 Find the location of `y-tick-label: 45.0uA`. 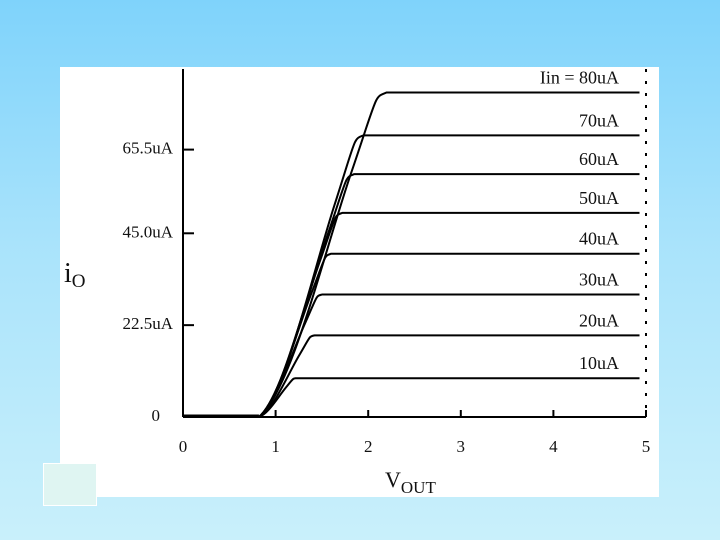

y-tick-label: 45.0uA is located at coordinates (147, 231).